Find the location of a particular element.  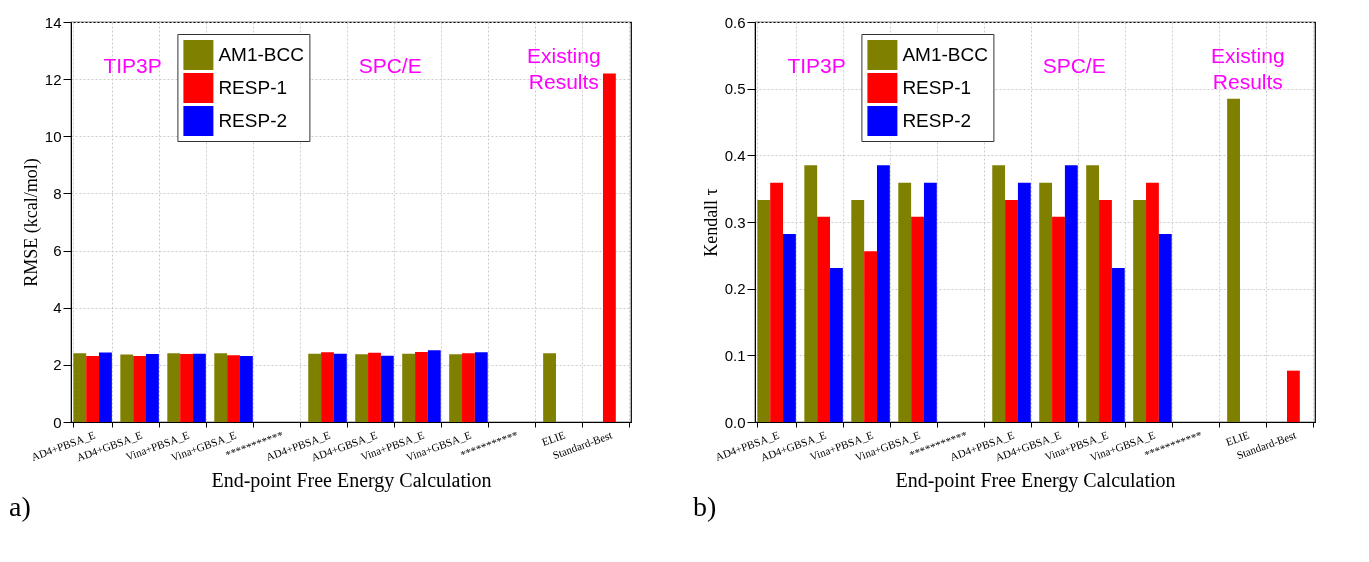

y-tick-label: 0.3 is located at coordinates (735, 222).